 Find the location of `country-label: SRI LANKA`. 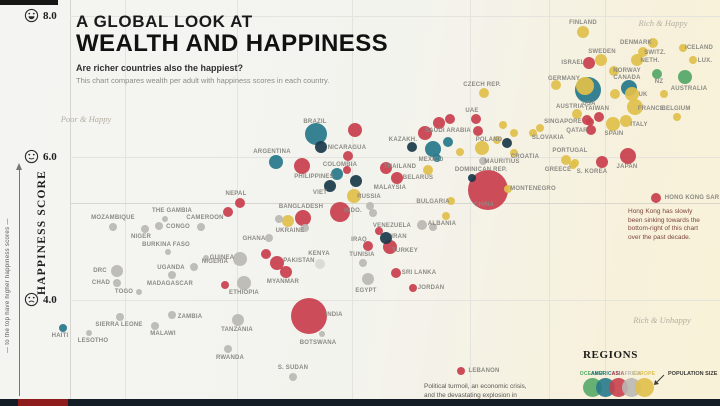

country-label: SRI LANKA is located at coordinates (419, 273).